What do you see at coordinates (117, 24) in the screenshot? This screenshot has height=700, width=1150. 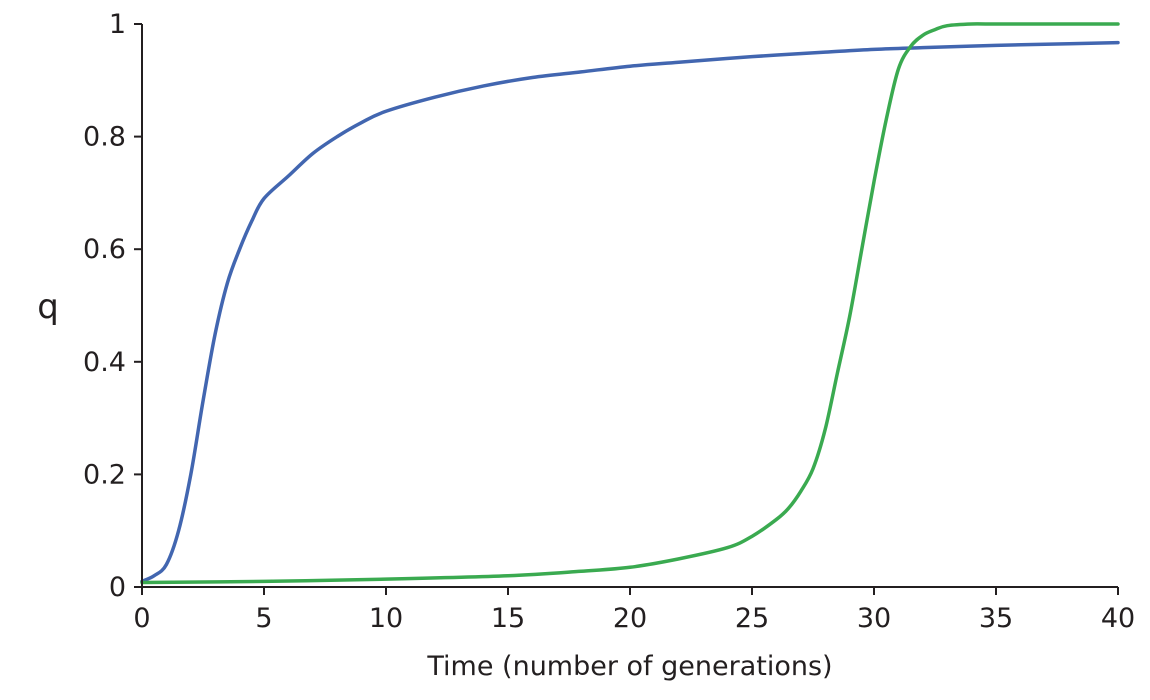 I see `y-tick-label: 1` at bounding box center [117, 24].